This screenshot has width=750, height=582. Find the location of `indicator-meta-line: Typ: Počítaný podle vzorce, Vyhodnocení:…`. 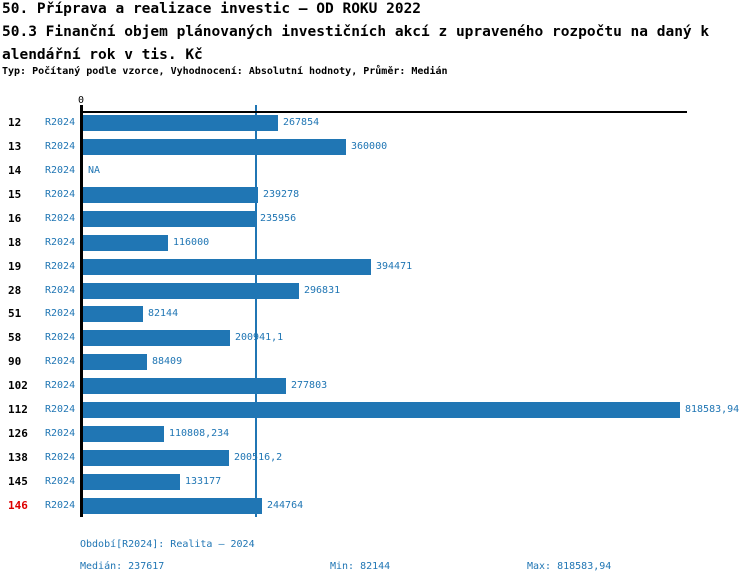

indicator-meta-line: Typ: Počítaný podle vzorce, Vyhodnocení:… is located at coordinates (225, 71).